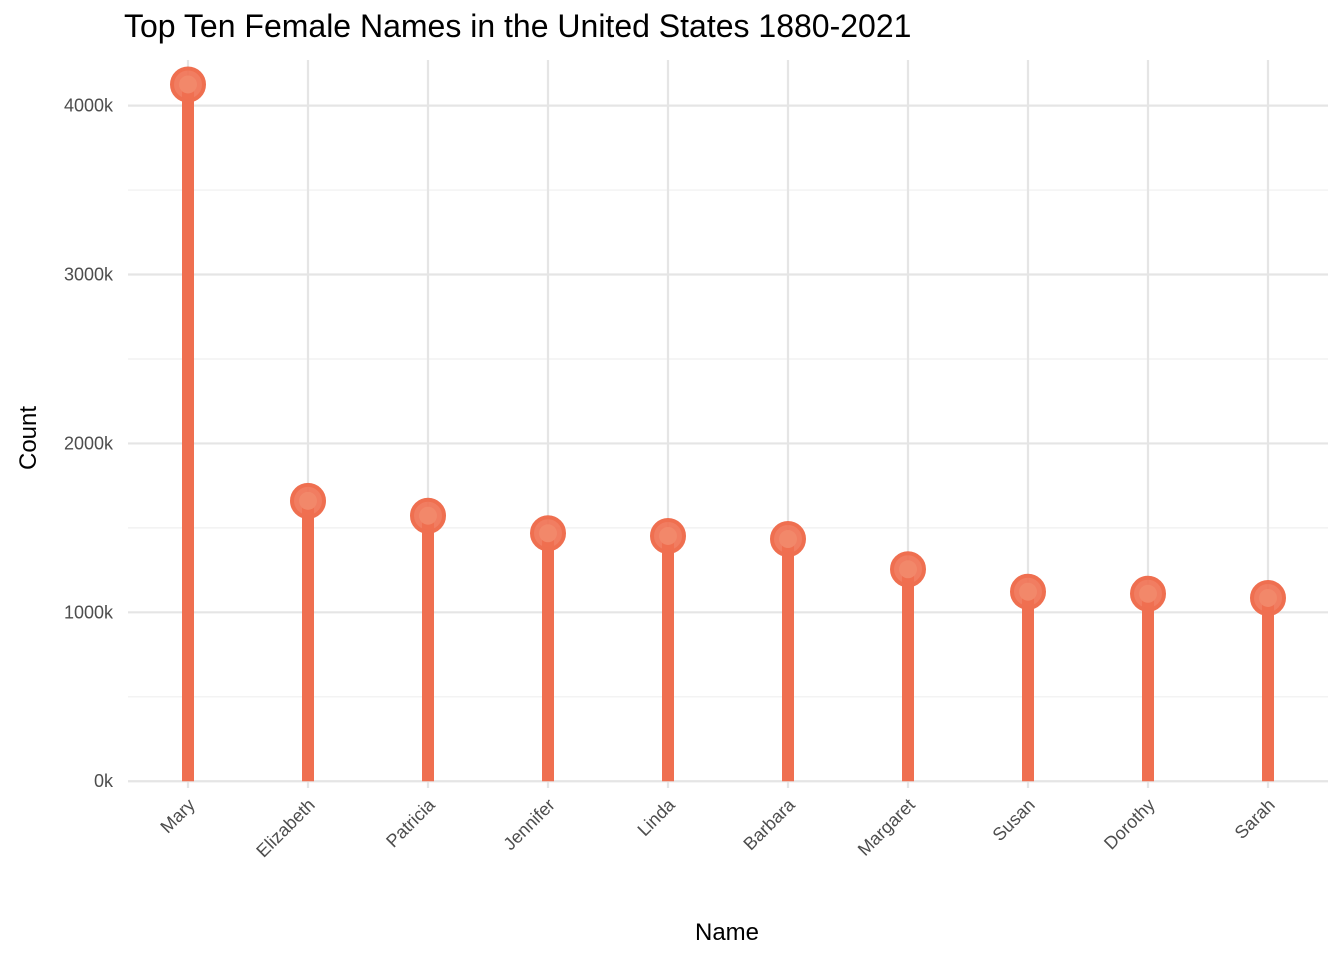 The height and width of the screenshot is (960, 1344). Describe the element at coordinates (89, 612) in the screenshot. I see `y-tick-label: 1000k` at that location.